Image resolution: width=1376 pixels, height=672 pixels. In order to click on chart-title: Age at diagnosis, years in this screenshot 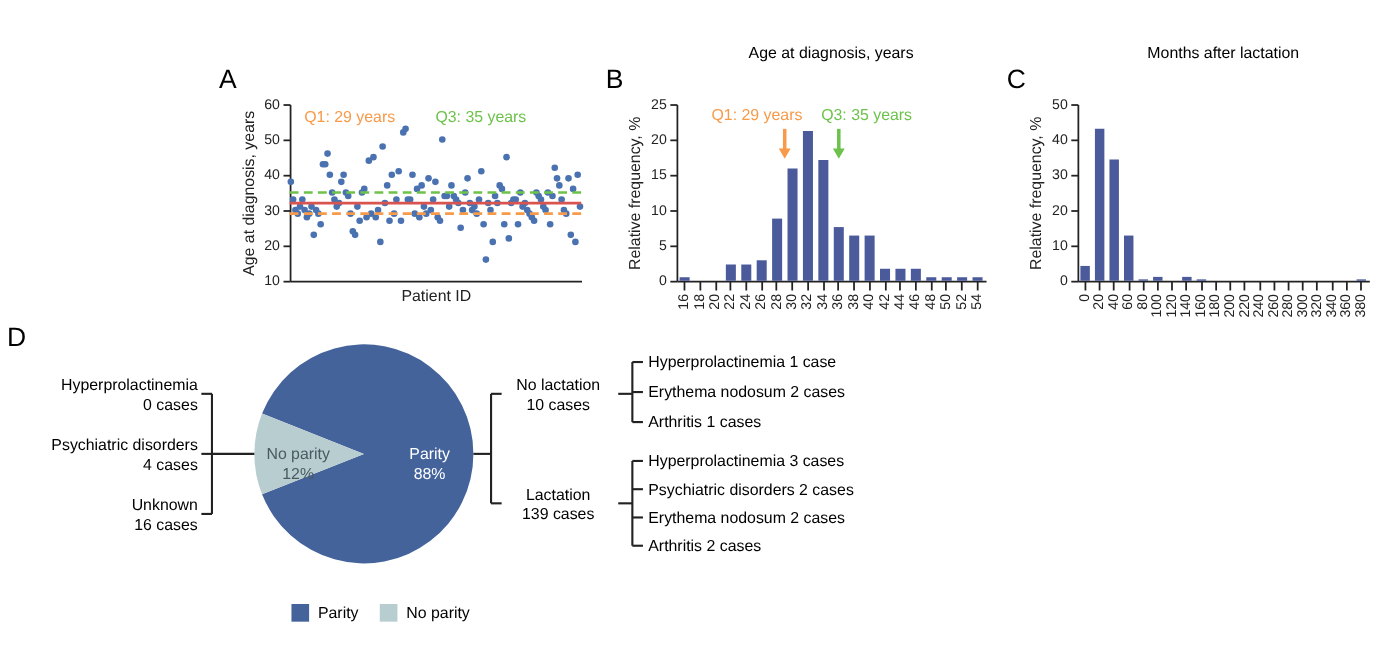, I will do `click(831, 53)`.